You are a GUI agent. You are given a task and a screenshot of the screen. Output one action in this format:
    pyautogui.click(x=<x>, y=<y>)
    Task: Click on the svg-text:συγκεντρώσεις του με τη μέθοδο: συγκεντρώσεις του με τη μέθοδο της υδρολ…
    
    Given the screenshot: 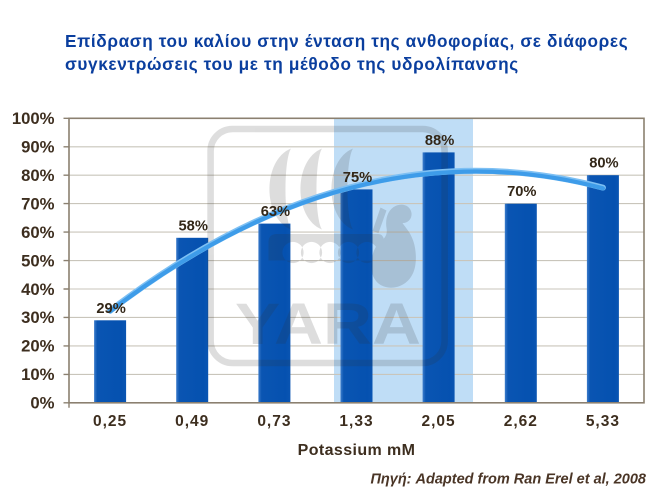 What is the action you would take?
    pyautogui.click(x=292, y=64)
    